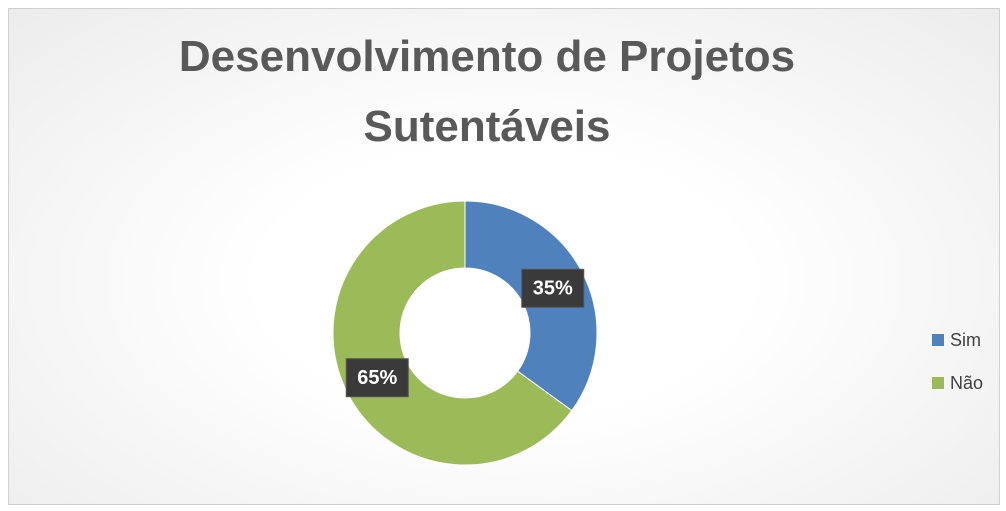  Describe the element at coordinates (966, 383) in the screenshot. I see `legend-label: Não` at that location.